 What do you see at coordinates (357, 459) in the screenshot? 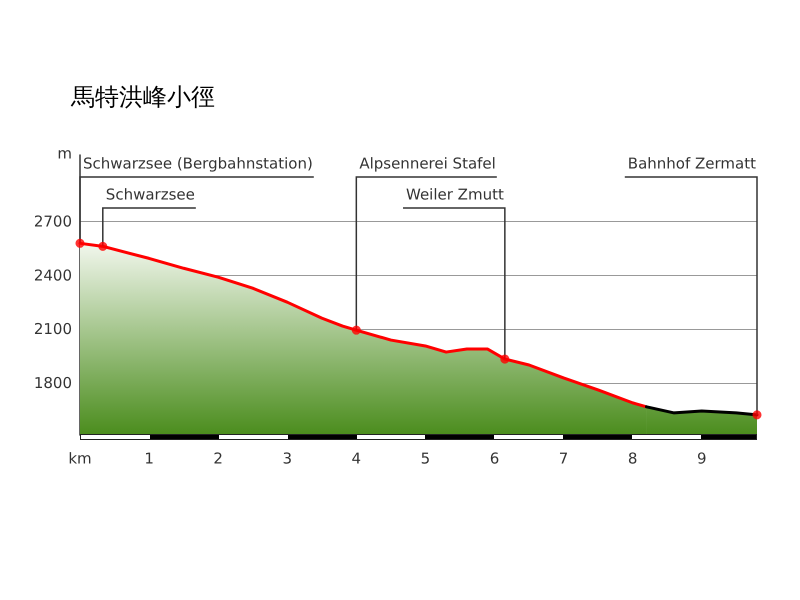
I see `x-tick-label: 4` at bounding box center [357, 459].